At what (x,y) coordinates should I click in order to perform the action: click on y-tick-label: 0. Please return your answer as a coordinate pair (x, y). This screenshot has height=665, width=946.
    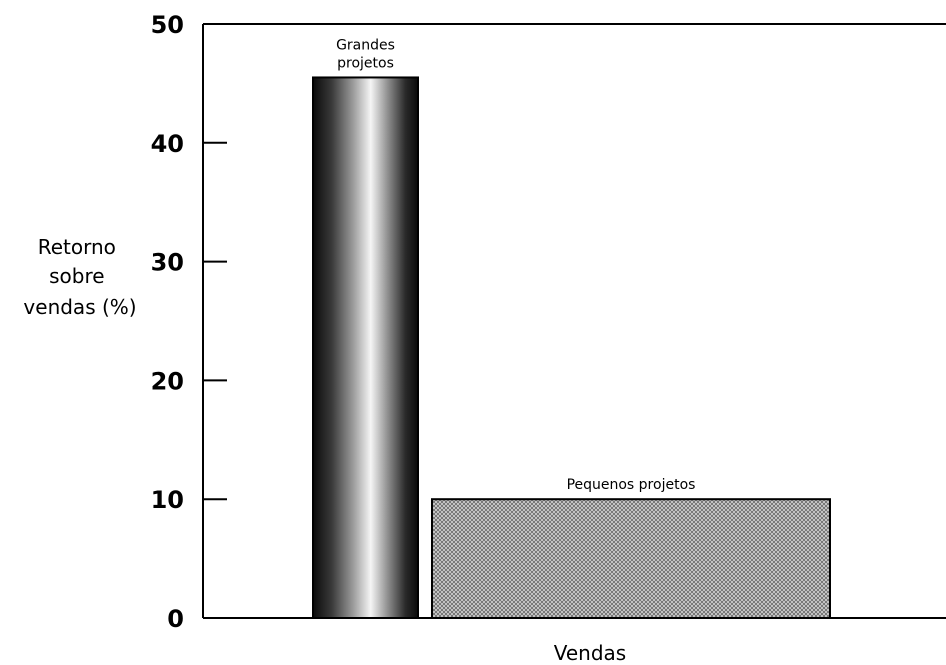
    Looking at the image, I should click on (175, 619).